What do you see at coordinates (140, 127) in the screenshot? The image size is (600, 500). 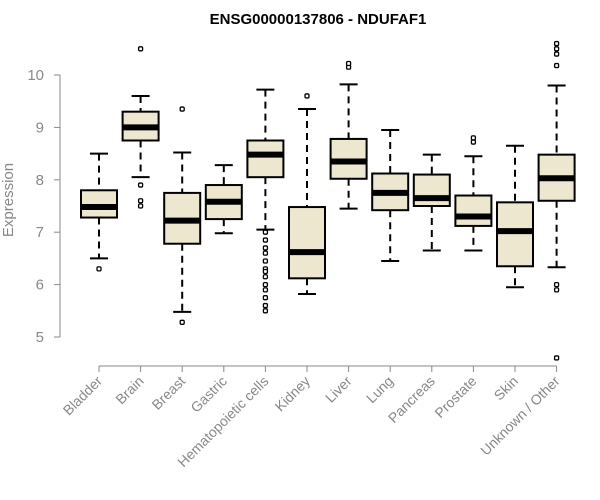 I see `boxplot-brain` at bounding box center [140, 127].